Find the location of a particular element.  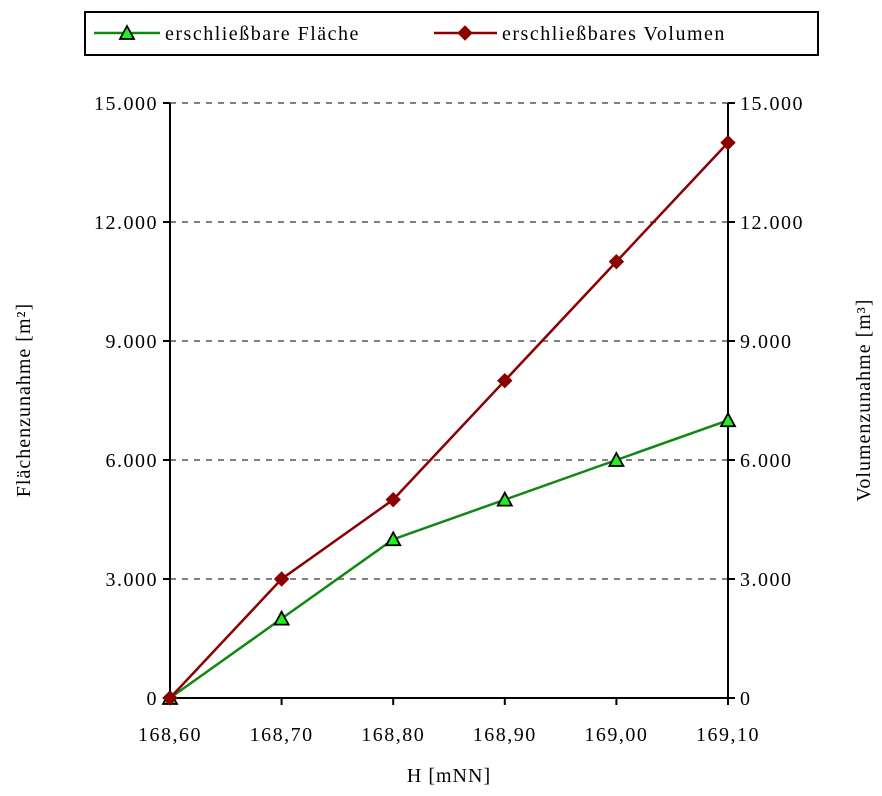

right-y-tick-label: 0 is located at coordinates (746, 699).